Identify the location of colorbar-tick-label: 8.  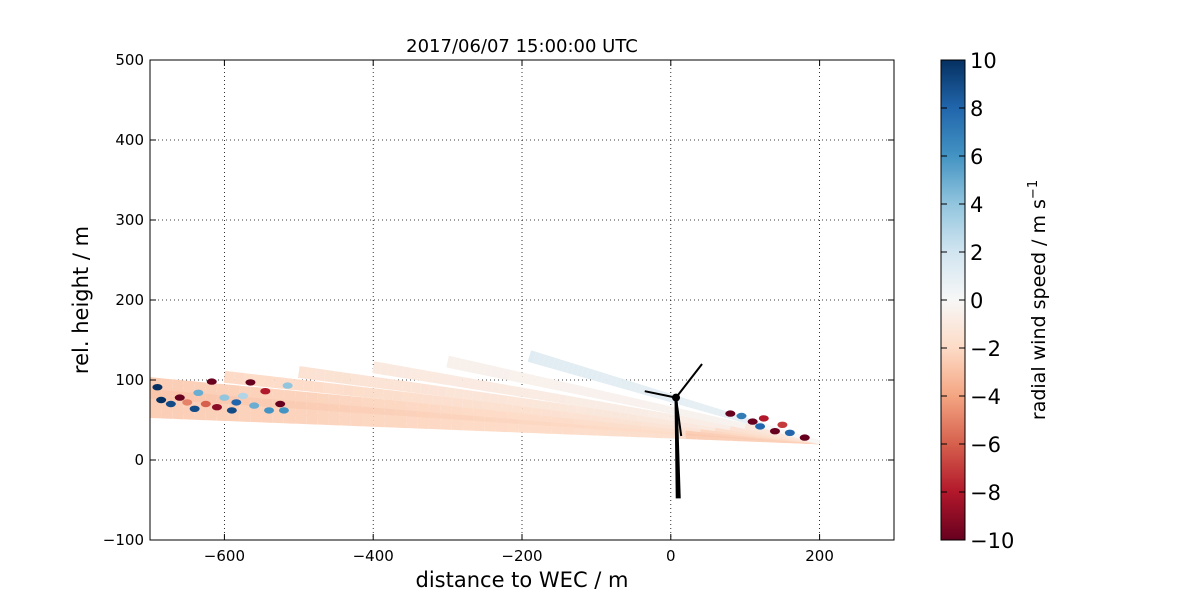
(976, 109).